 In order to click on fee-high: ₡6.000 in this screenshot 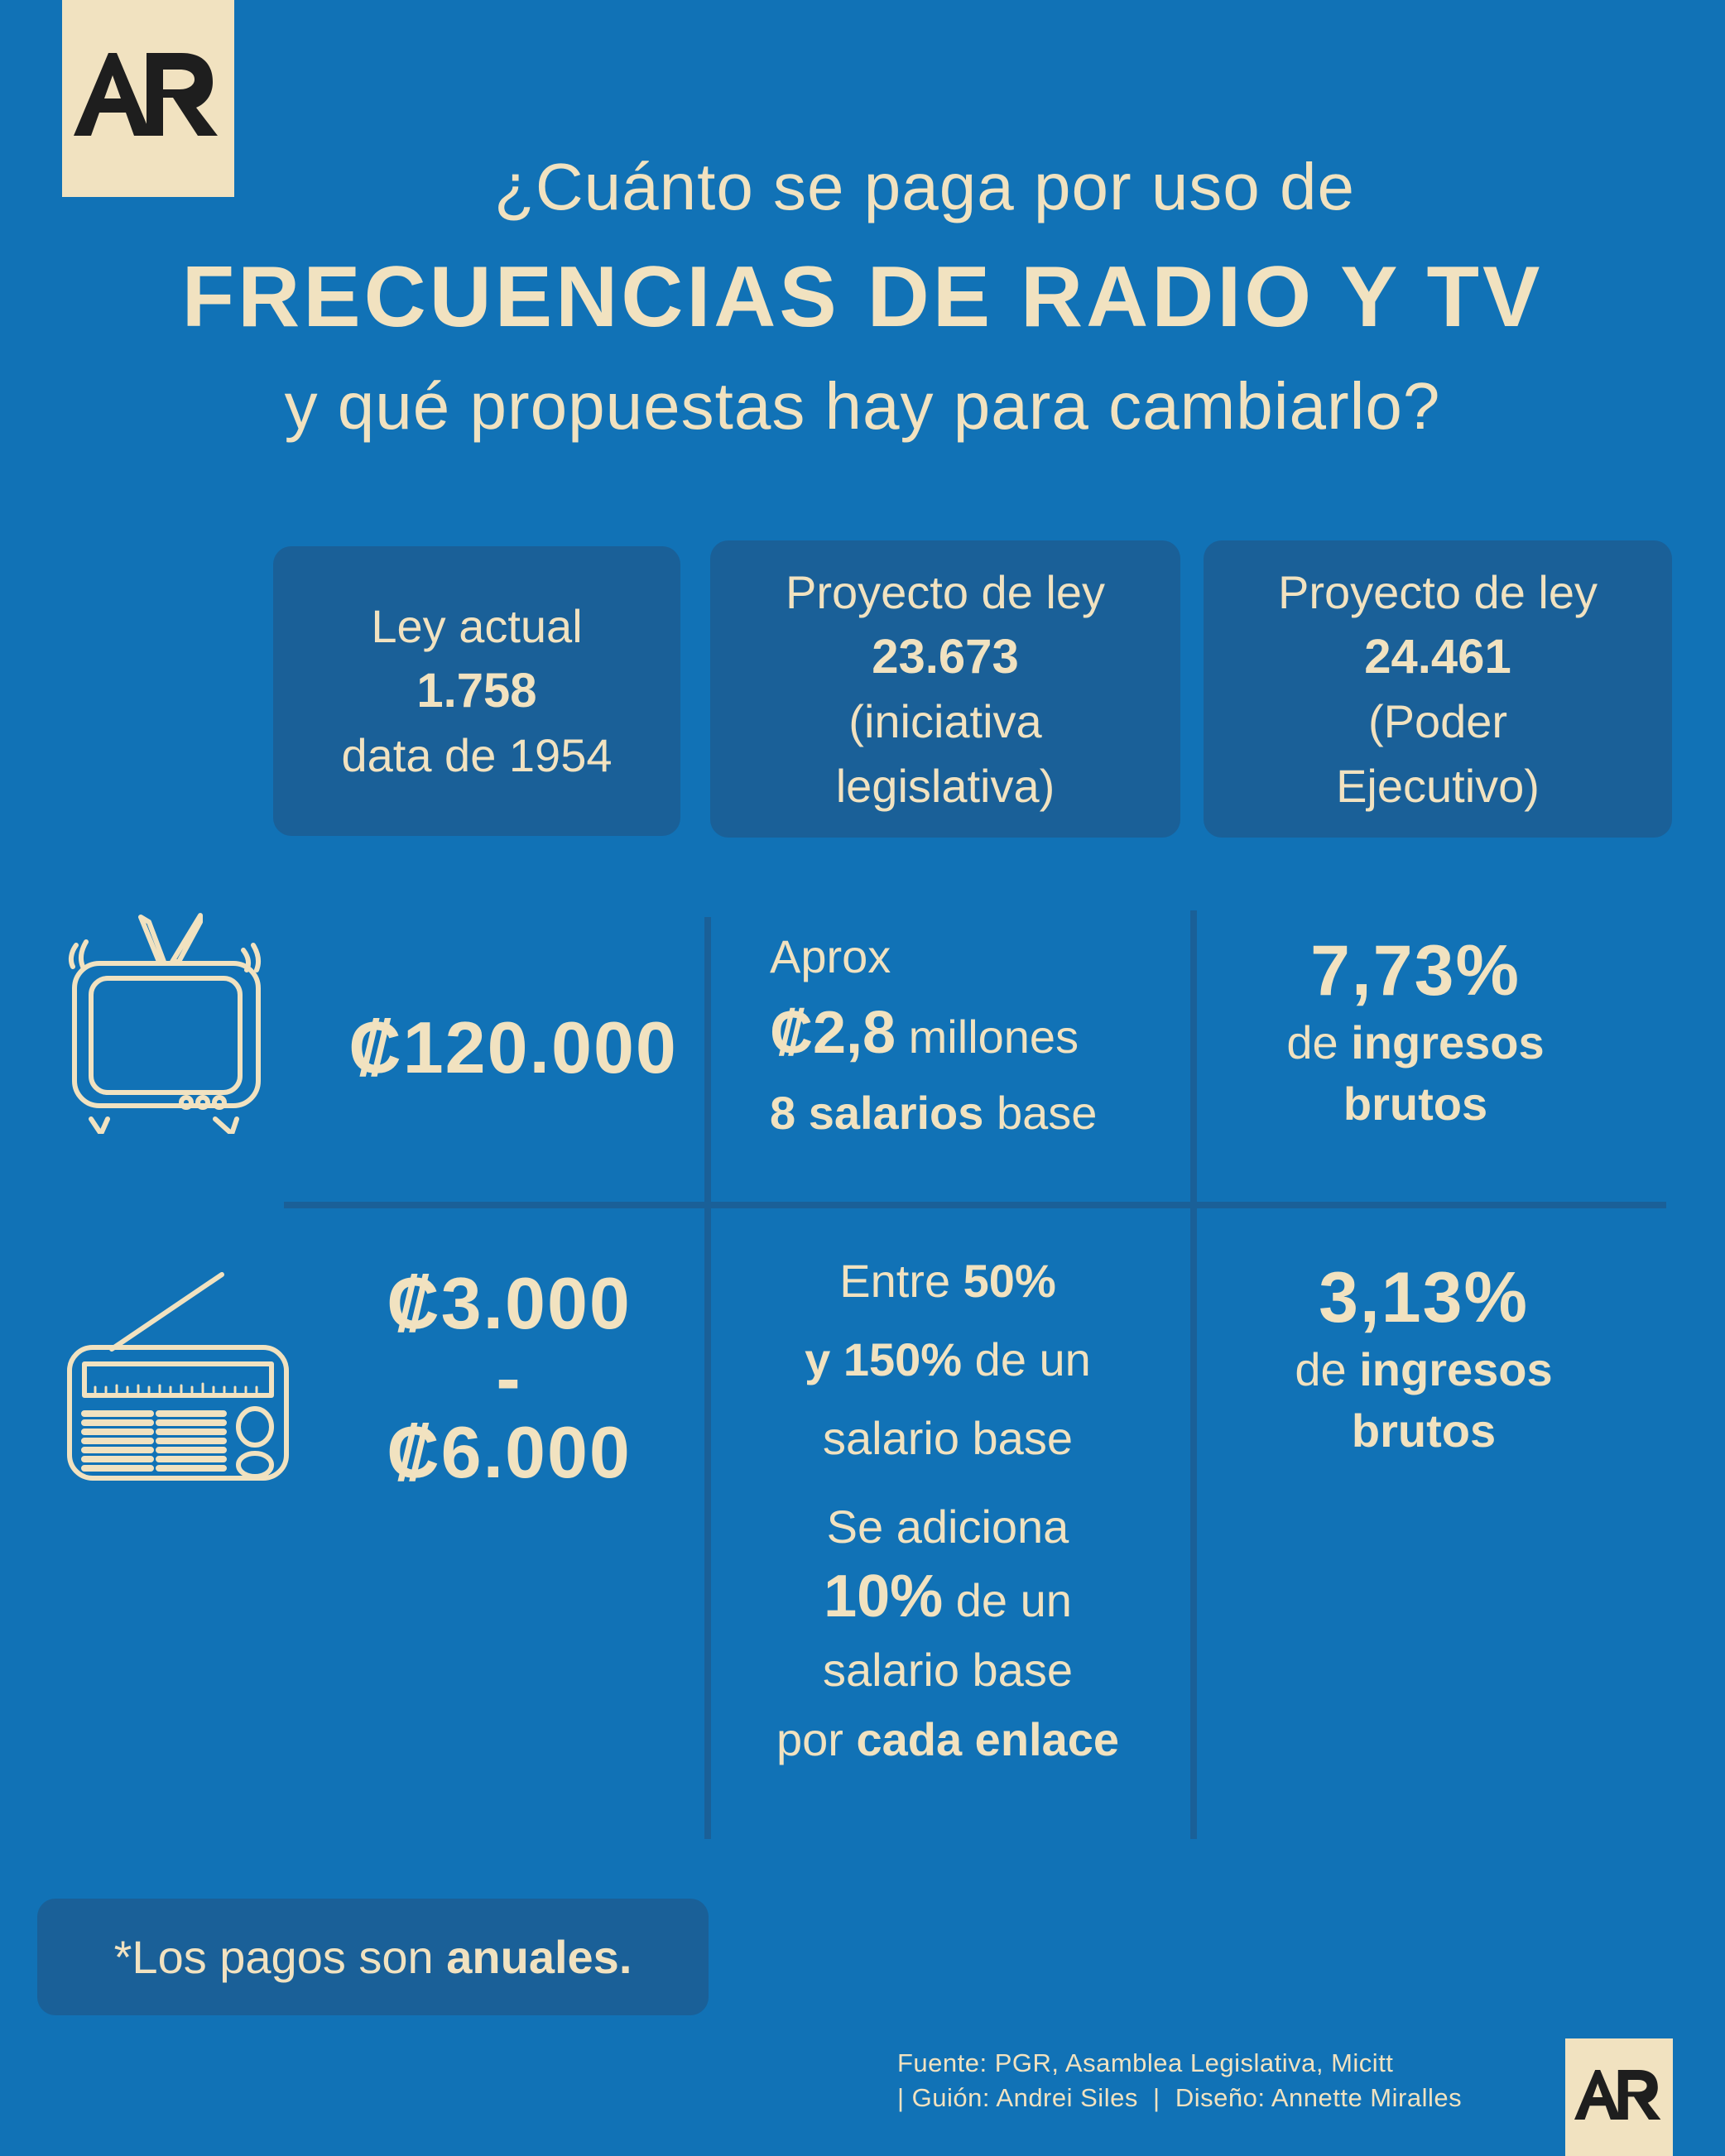, I will do `click(509, 1452)`.